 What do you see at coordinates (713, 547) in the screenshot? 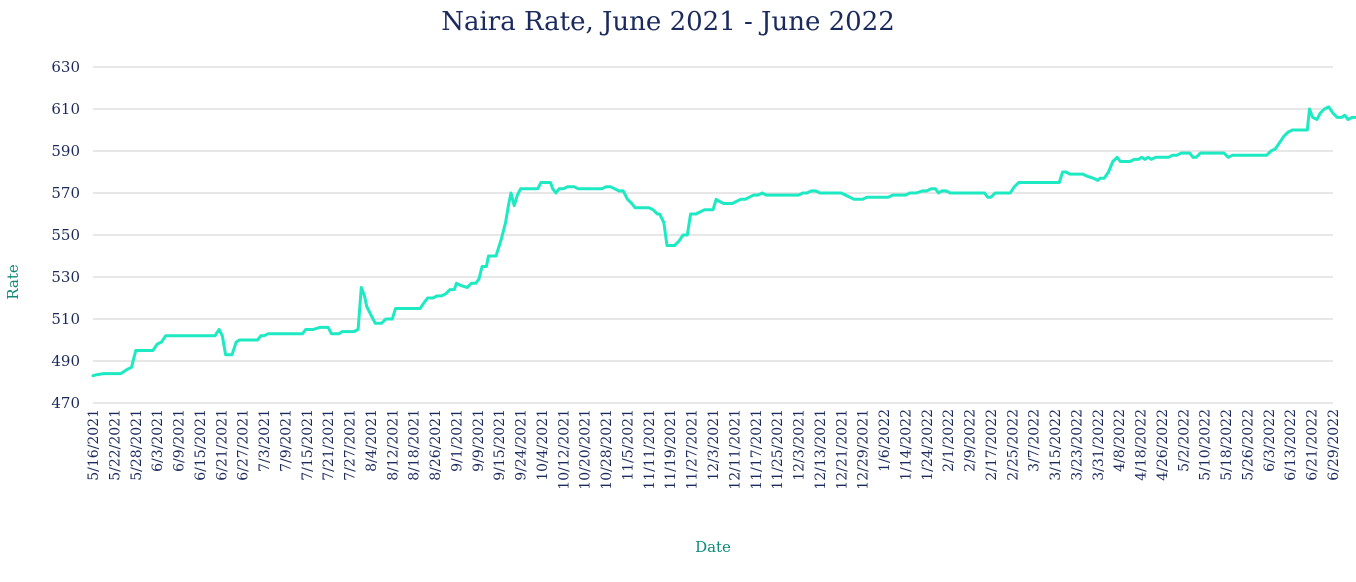
I see `x-axis-label: Date` at bounding box center [713, 547].